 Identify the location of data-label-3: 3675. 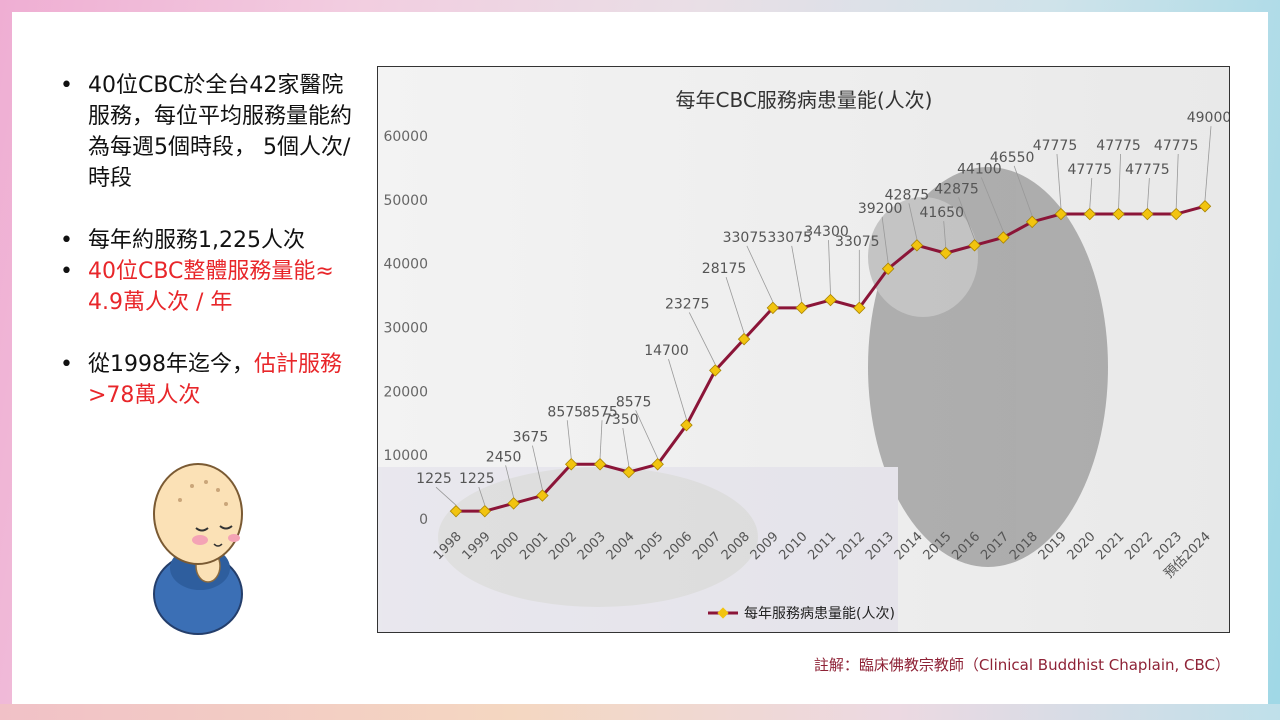
(531, 438).